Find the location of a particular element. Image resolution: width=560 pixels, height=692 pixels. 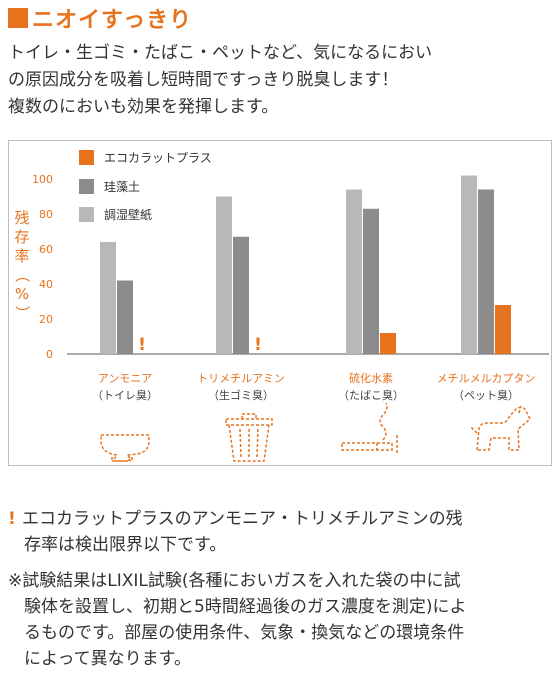

intro-line: の原因成分を吸着し短時間ですっきり脱臭します！ is located at coordinates (203, 80).